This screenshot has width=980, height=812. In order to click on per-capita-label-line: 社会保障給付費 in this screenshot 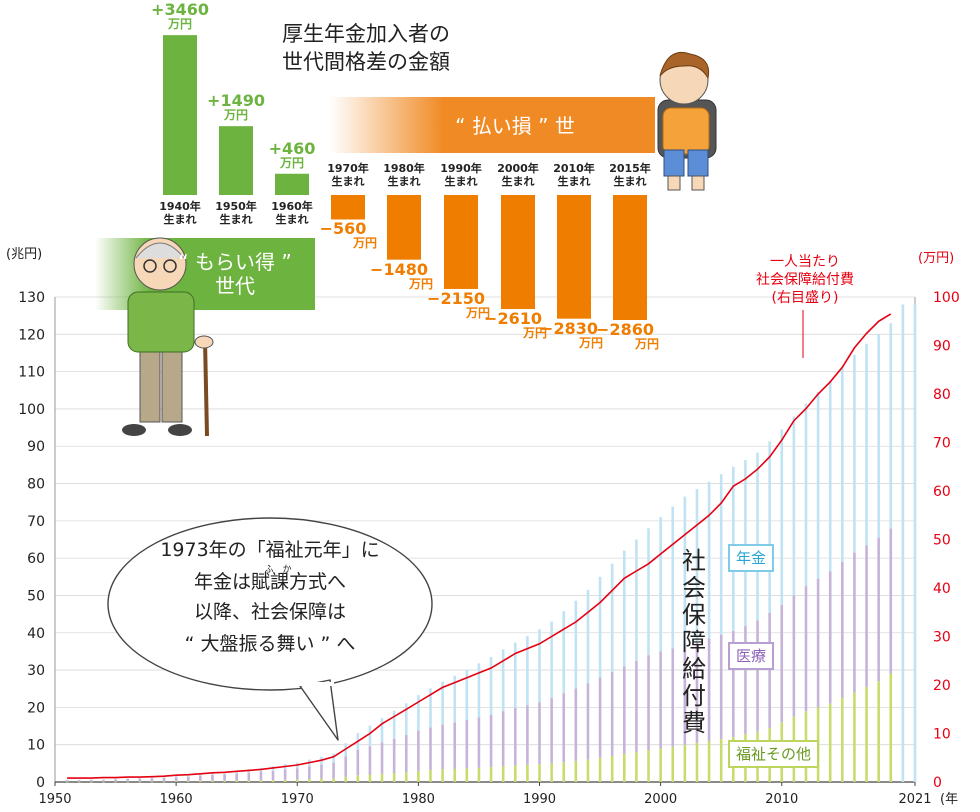, I will do `click(805, 280)`.